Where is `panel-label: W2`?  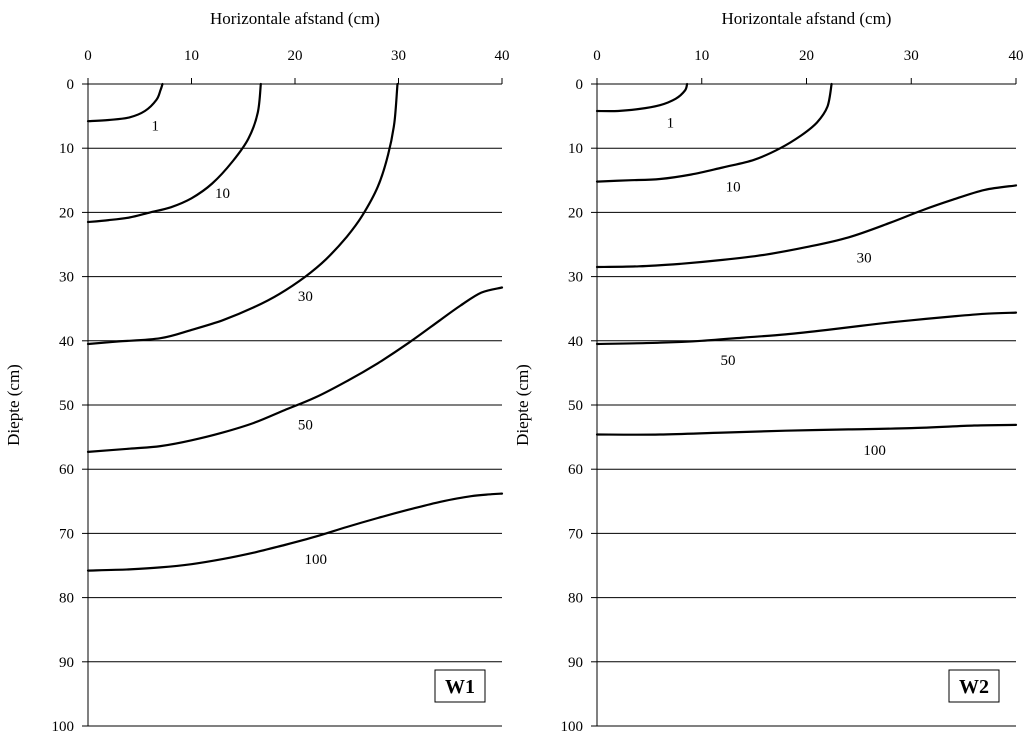 panel-label: W2 is located at coordinates (974, 687).